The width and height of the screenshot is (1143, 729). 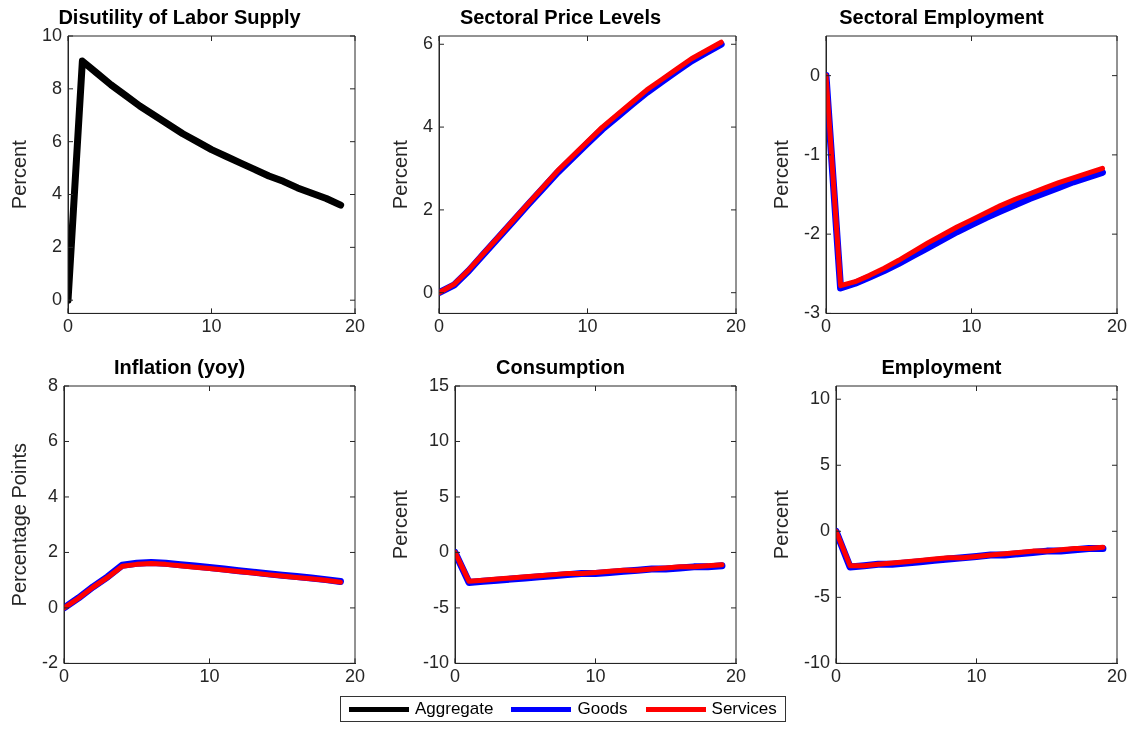 I want to click on chart-title: Consumption, so click(x=560, y=366).